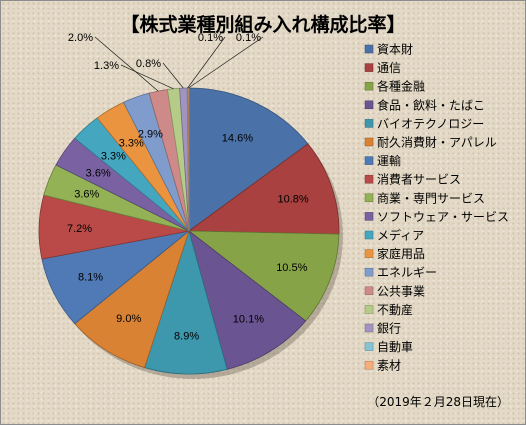  What do you see at coordinates (292, 200) in the screenshot?
I see `slice-label-1: 10.8%` at bounding box center [292, 200].